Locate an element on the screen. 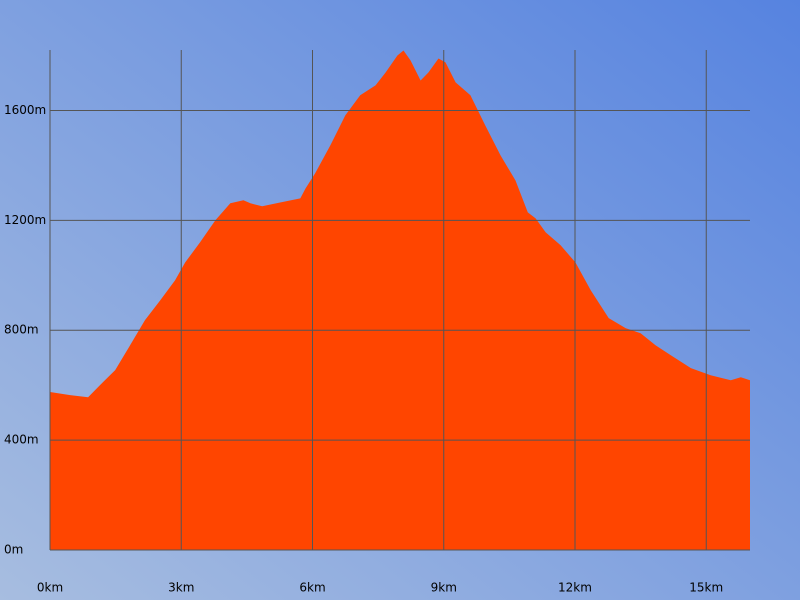 The height and width of the screenshot is (600, 800). y-tick-label: 800m is located at coordinates (21, 330).